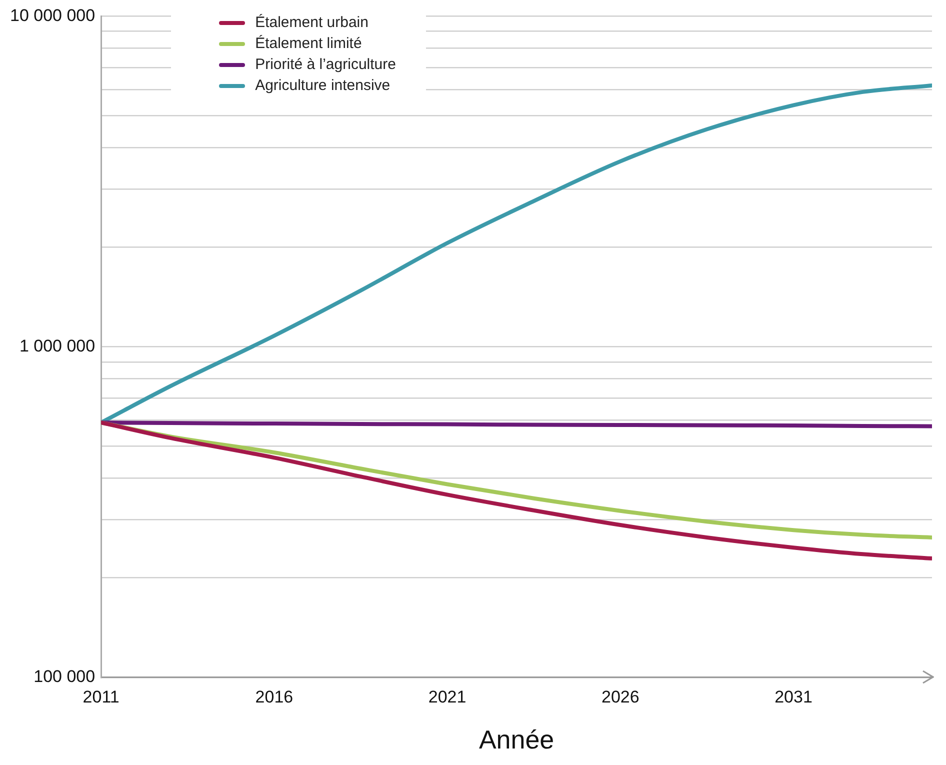  What do you see at coordinates (57, 346) in the screenshot?
I see `y-tick-label: 1 000 000` at bounding box center [57, 346].